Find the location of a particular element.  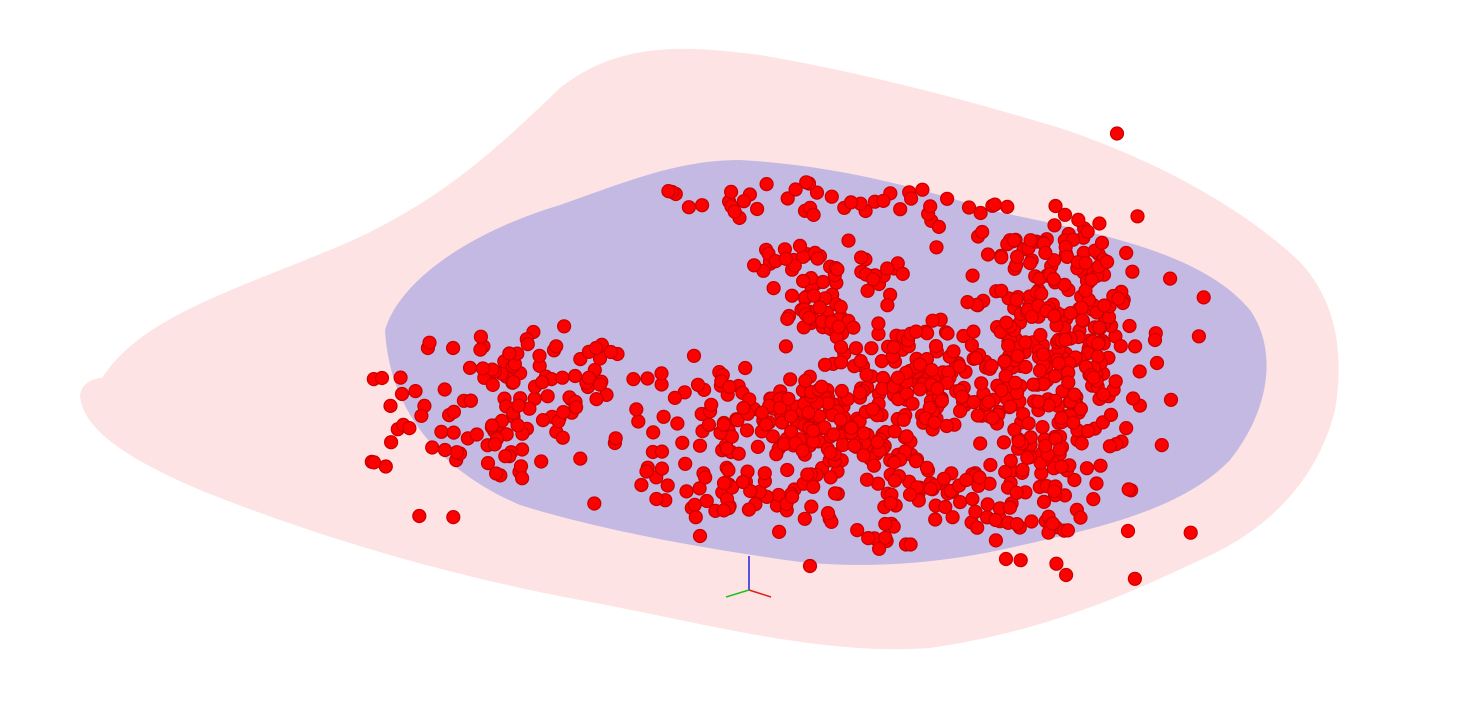

axis-x-line is located at coordinates (760, 593).